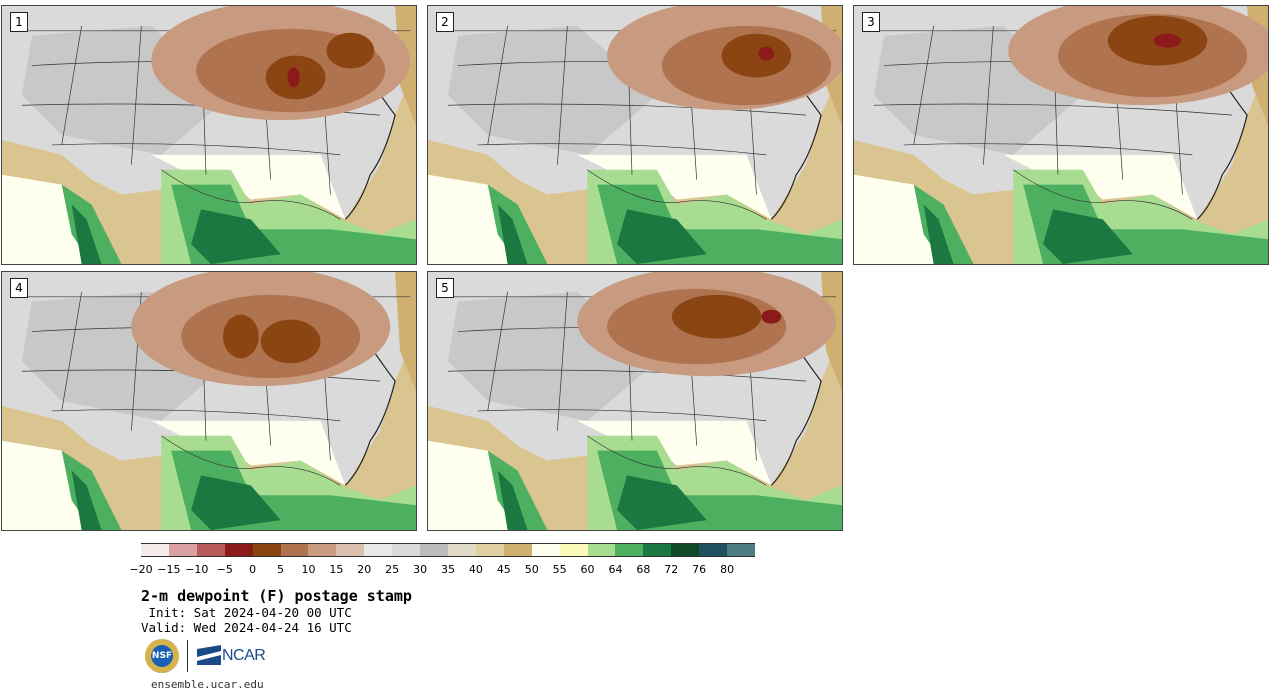 The height and width of the screenshot is (696, 1280). Describe the element at coordinates (19, 22) in the screenshot. I see `panel-number: 1` at that location.